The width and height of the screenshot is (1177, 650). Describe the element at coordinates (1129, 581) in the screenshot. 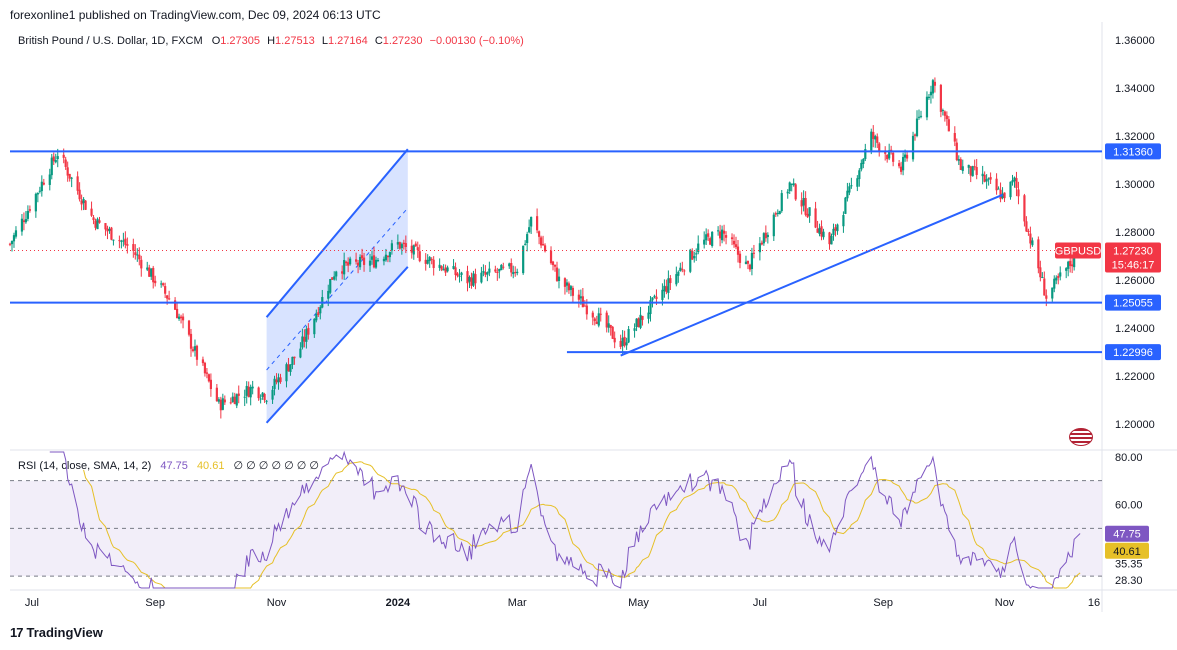

I see `rsi-tick-label: 28.30` at that location.